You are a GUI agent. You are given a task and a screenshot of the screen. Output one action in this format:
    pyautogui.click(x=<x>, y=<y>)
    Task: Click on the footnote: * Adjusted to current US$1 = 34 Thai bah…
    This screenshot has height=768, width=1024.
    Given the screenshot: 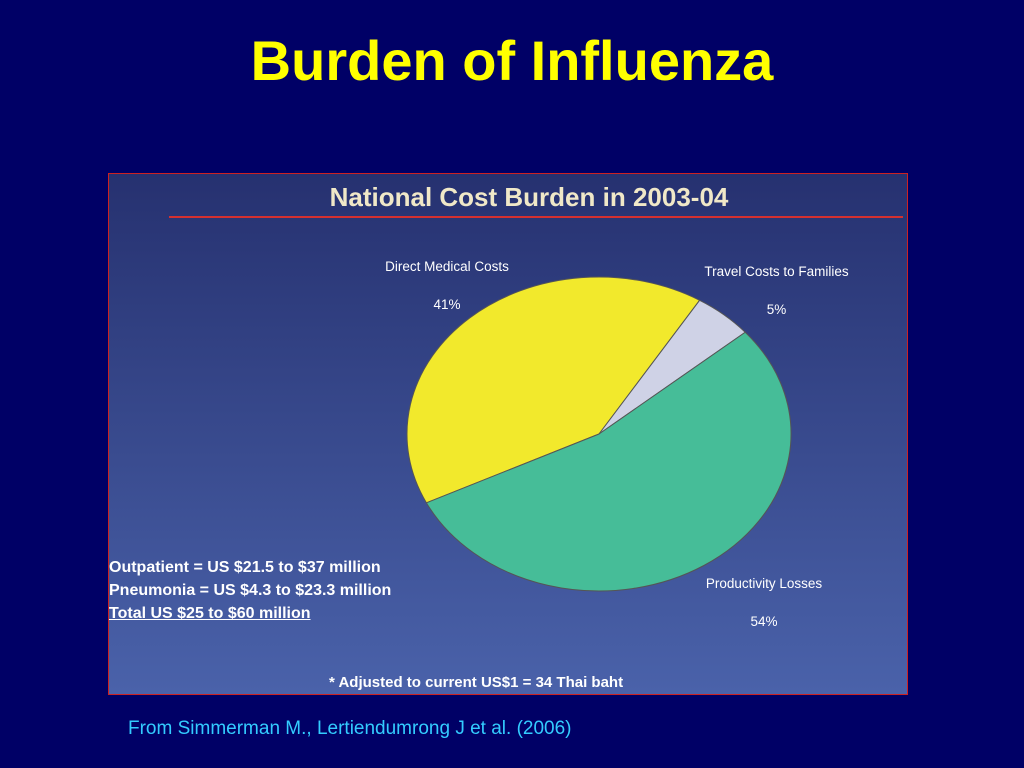 What is the action you would take?
    pyautogui.click(x=476, y=682)
    